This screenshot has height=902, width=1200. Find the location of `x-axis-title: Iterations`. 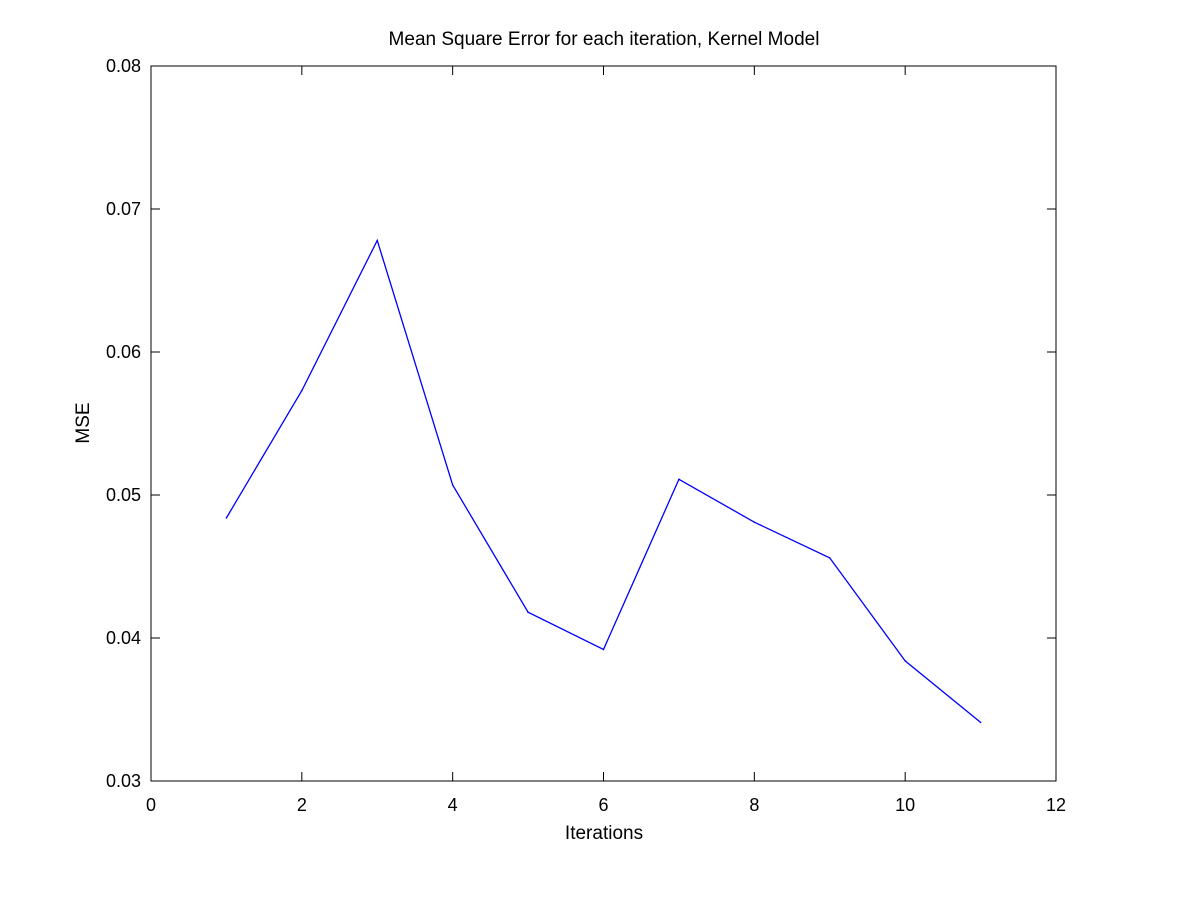

x-axis-title: Iterations is located at coordinates (604, 833).